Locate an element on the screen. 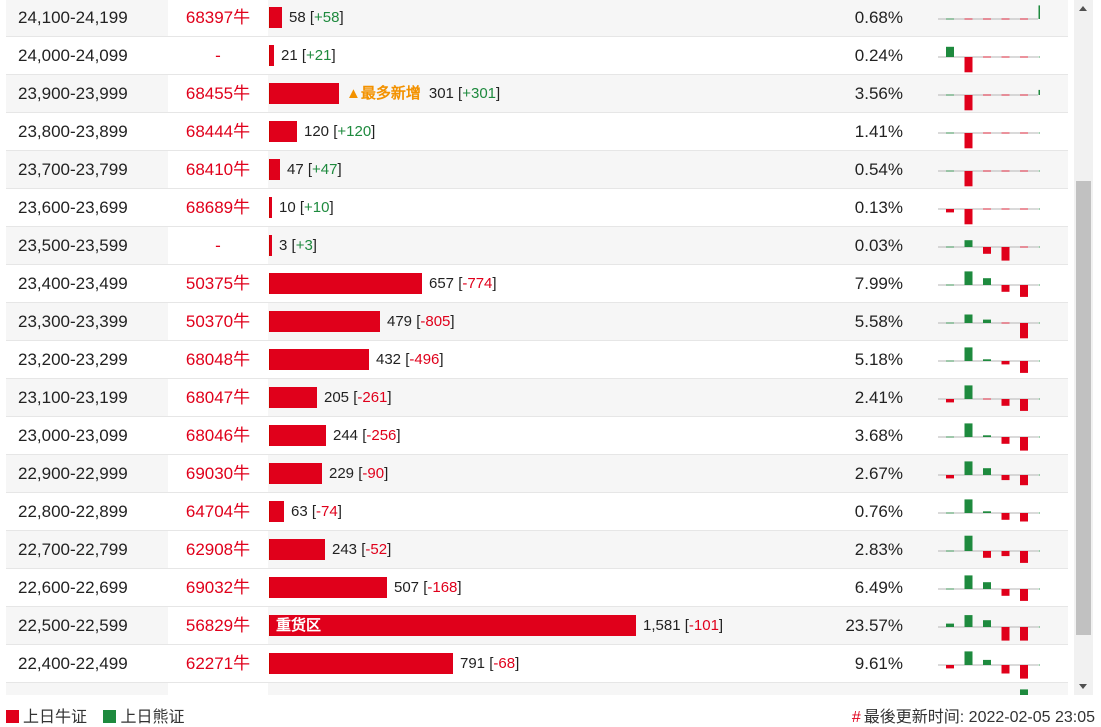 The width and height of the screenshot is (1101, 727). scrollbar-thumb is located at coordinates (1083, 408).